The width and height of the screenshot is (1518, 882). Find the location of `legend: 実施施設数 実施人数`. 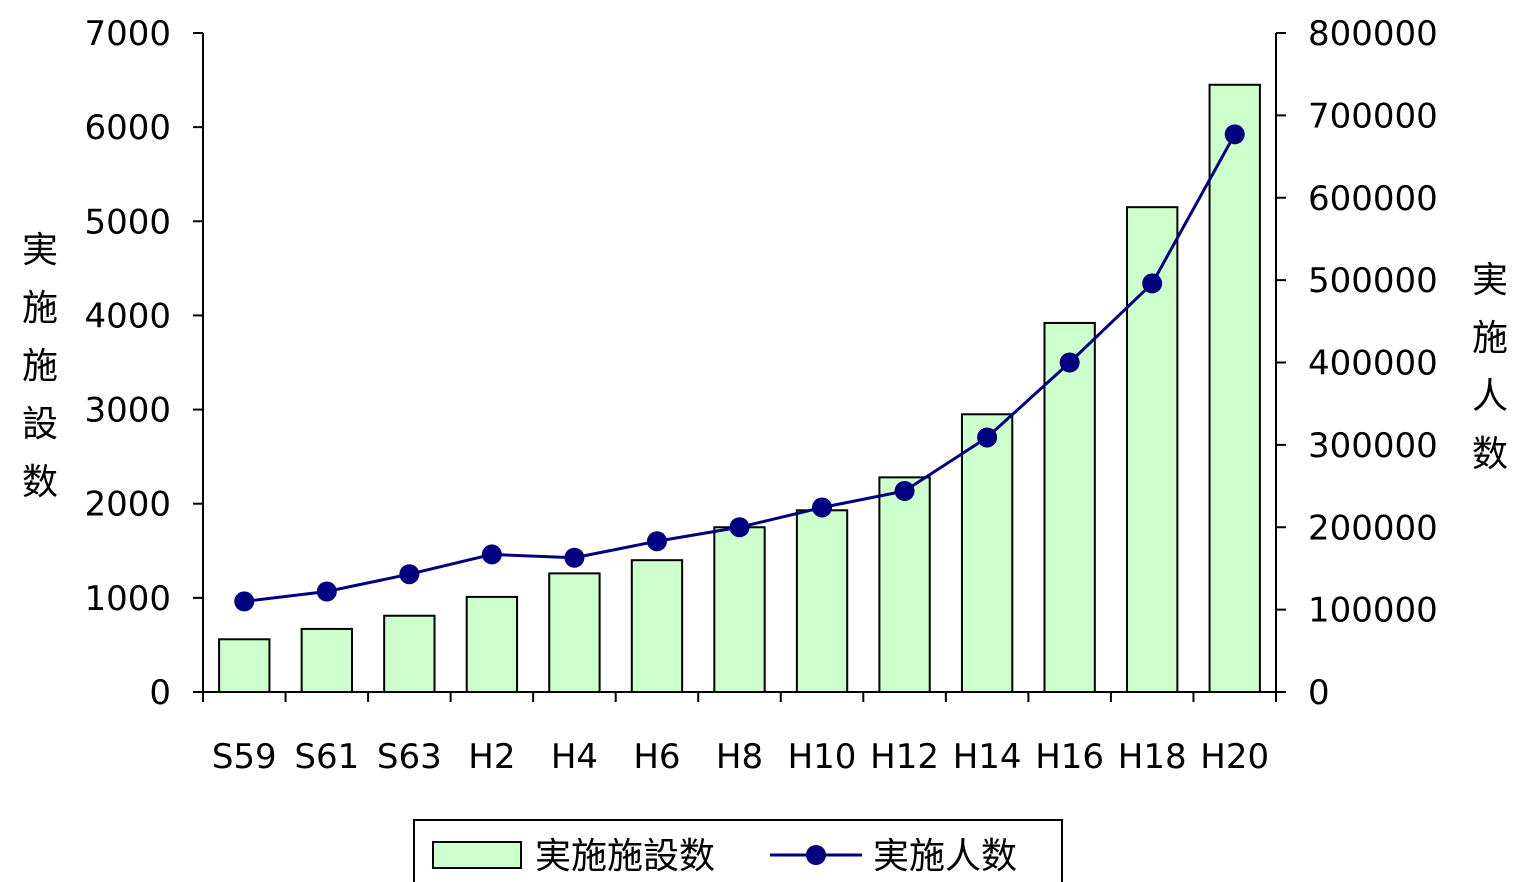

legend: 実施施設数 実施人数 is located at coordinates (738, 850).